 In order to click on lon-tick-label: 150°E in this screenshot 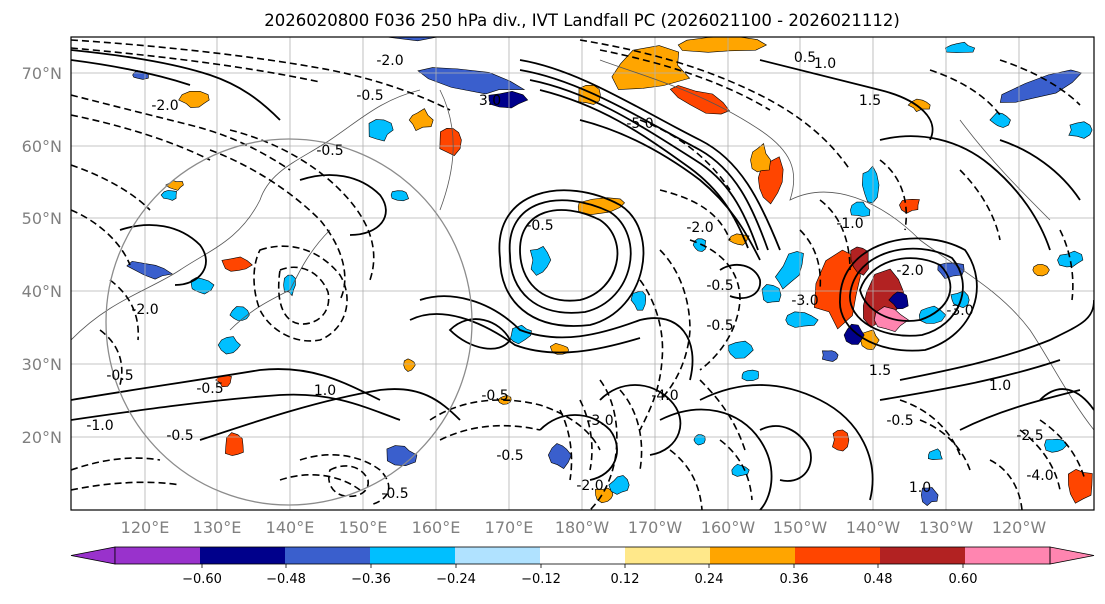, I will do `click(363, 527)`.